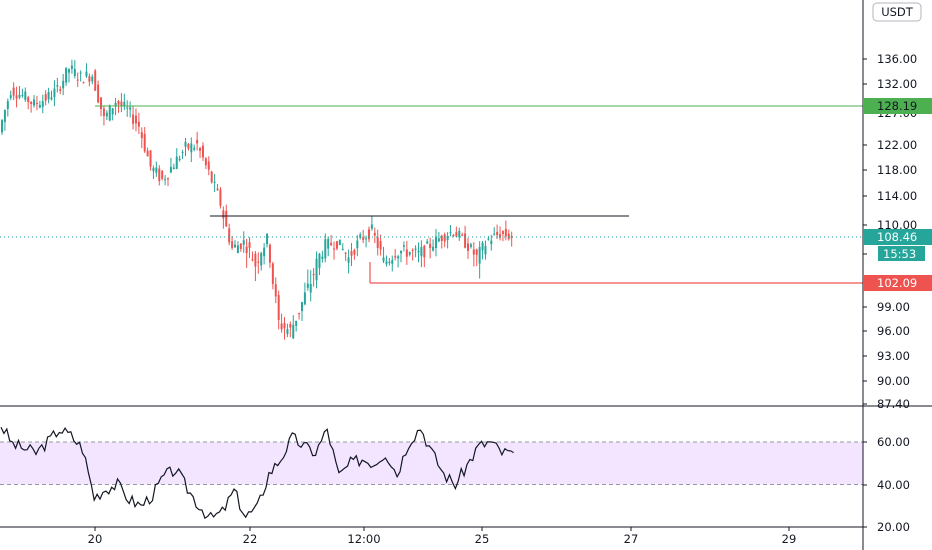 The image size is (932, 550). Describe the element at coordinates (257, 473) in the screenshot. I see `rsi-line` at that location.